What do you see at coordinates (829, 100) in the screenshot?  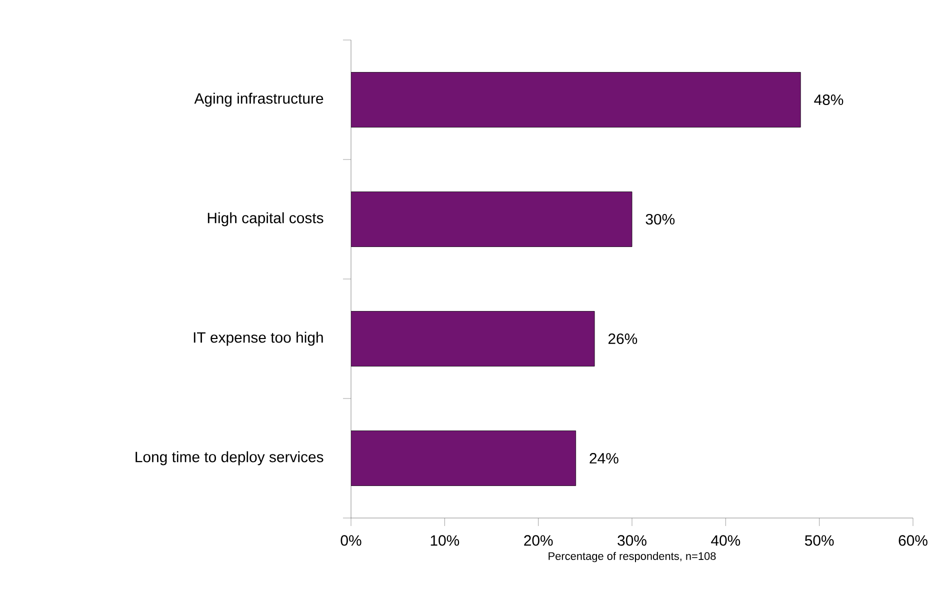 I see `data-label: 48%` at bounding box center [829, 100].